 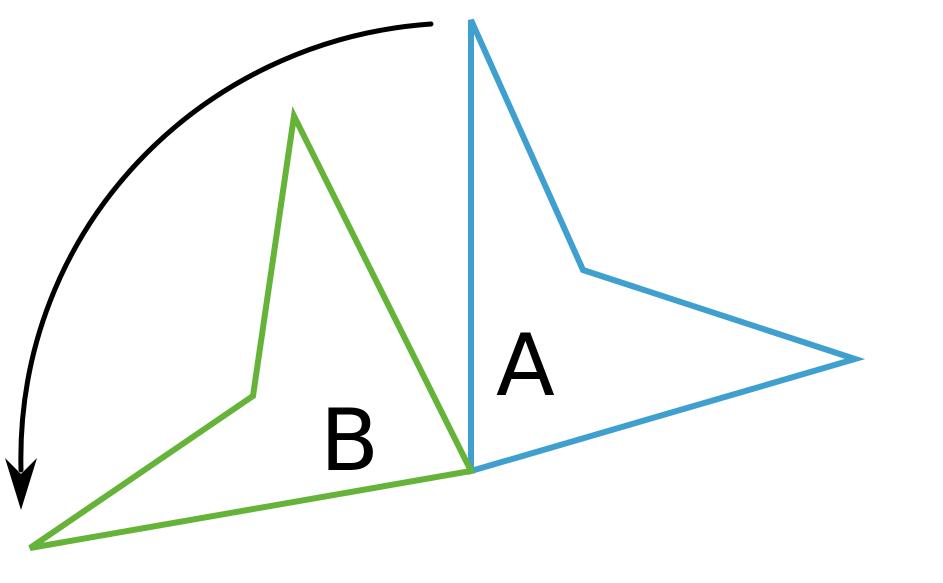 I want to click on shape-a-label: A, so click(x=525, y=366).